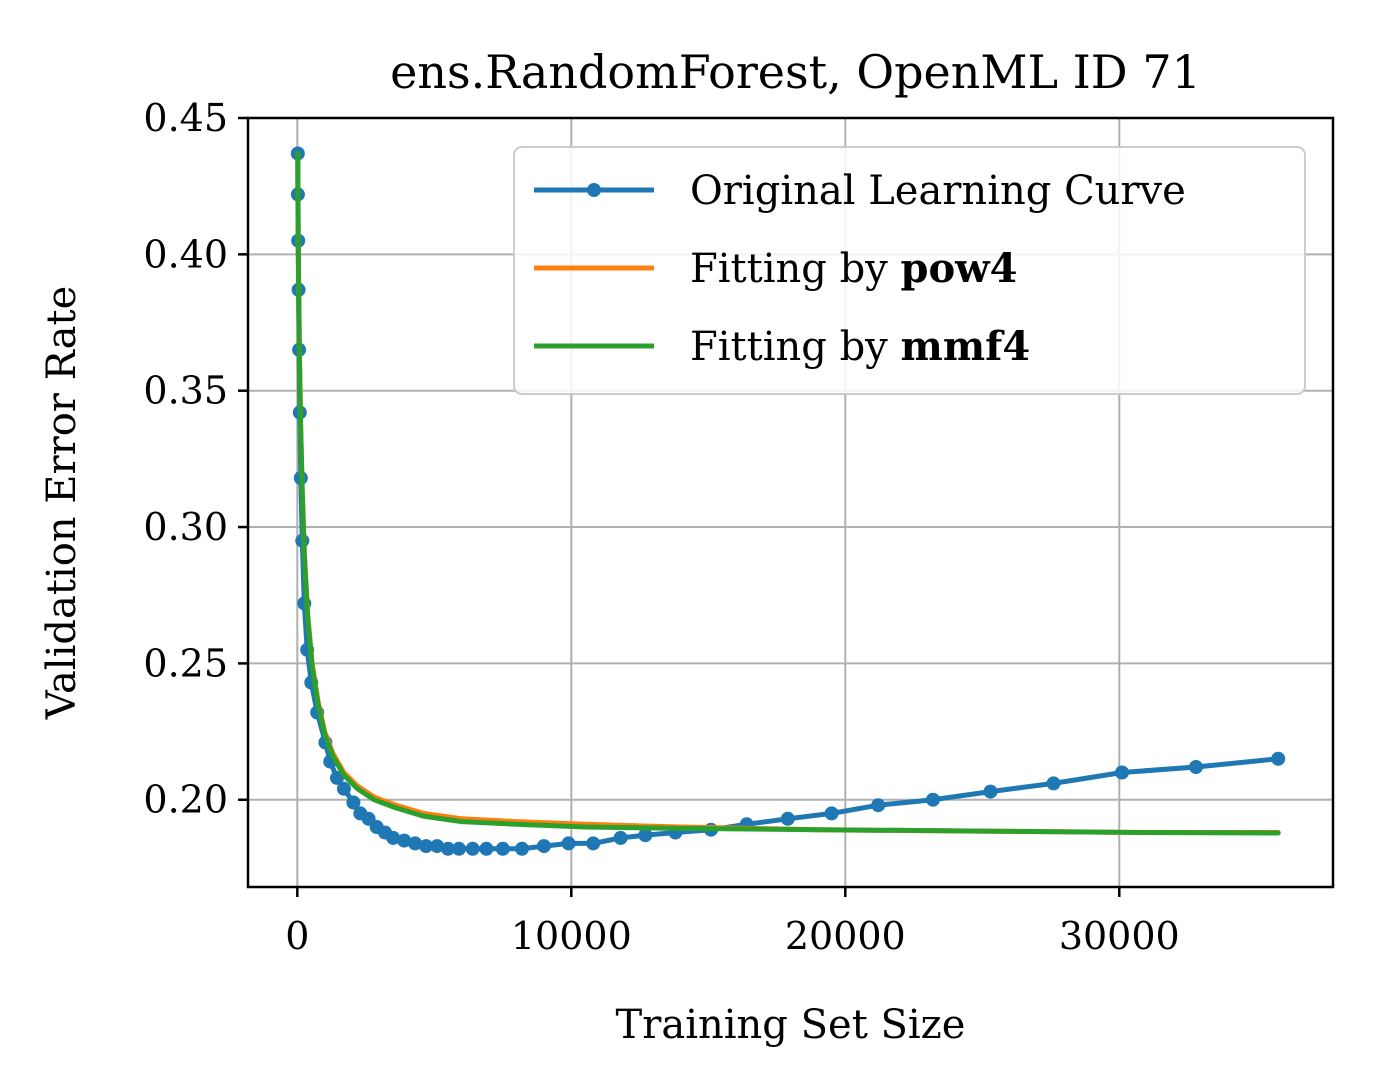  Describe the element at coordinates (62, 503) in the screenshot. I see `y-axis-title: Validation Error Rate` at that location.